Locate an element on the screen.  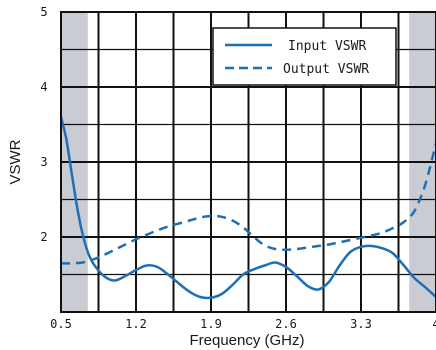
x-tick-label: 2.6 is located at coordinates (286, 324).